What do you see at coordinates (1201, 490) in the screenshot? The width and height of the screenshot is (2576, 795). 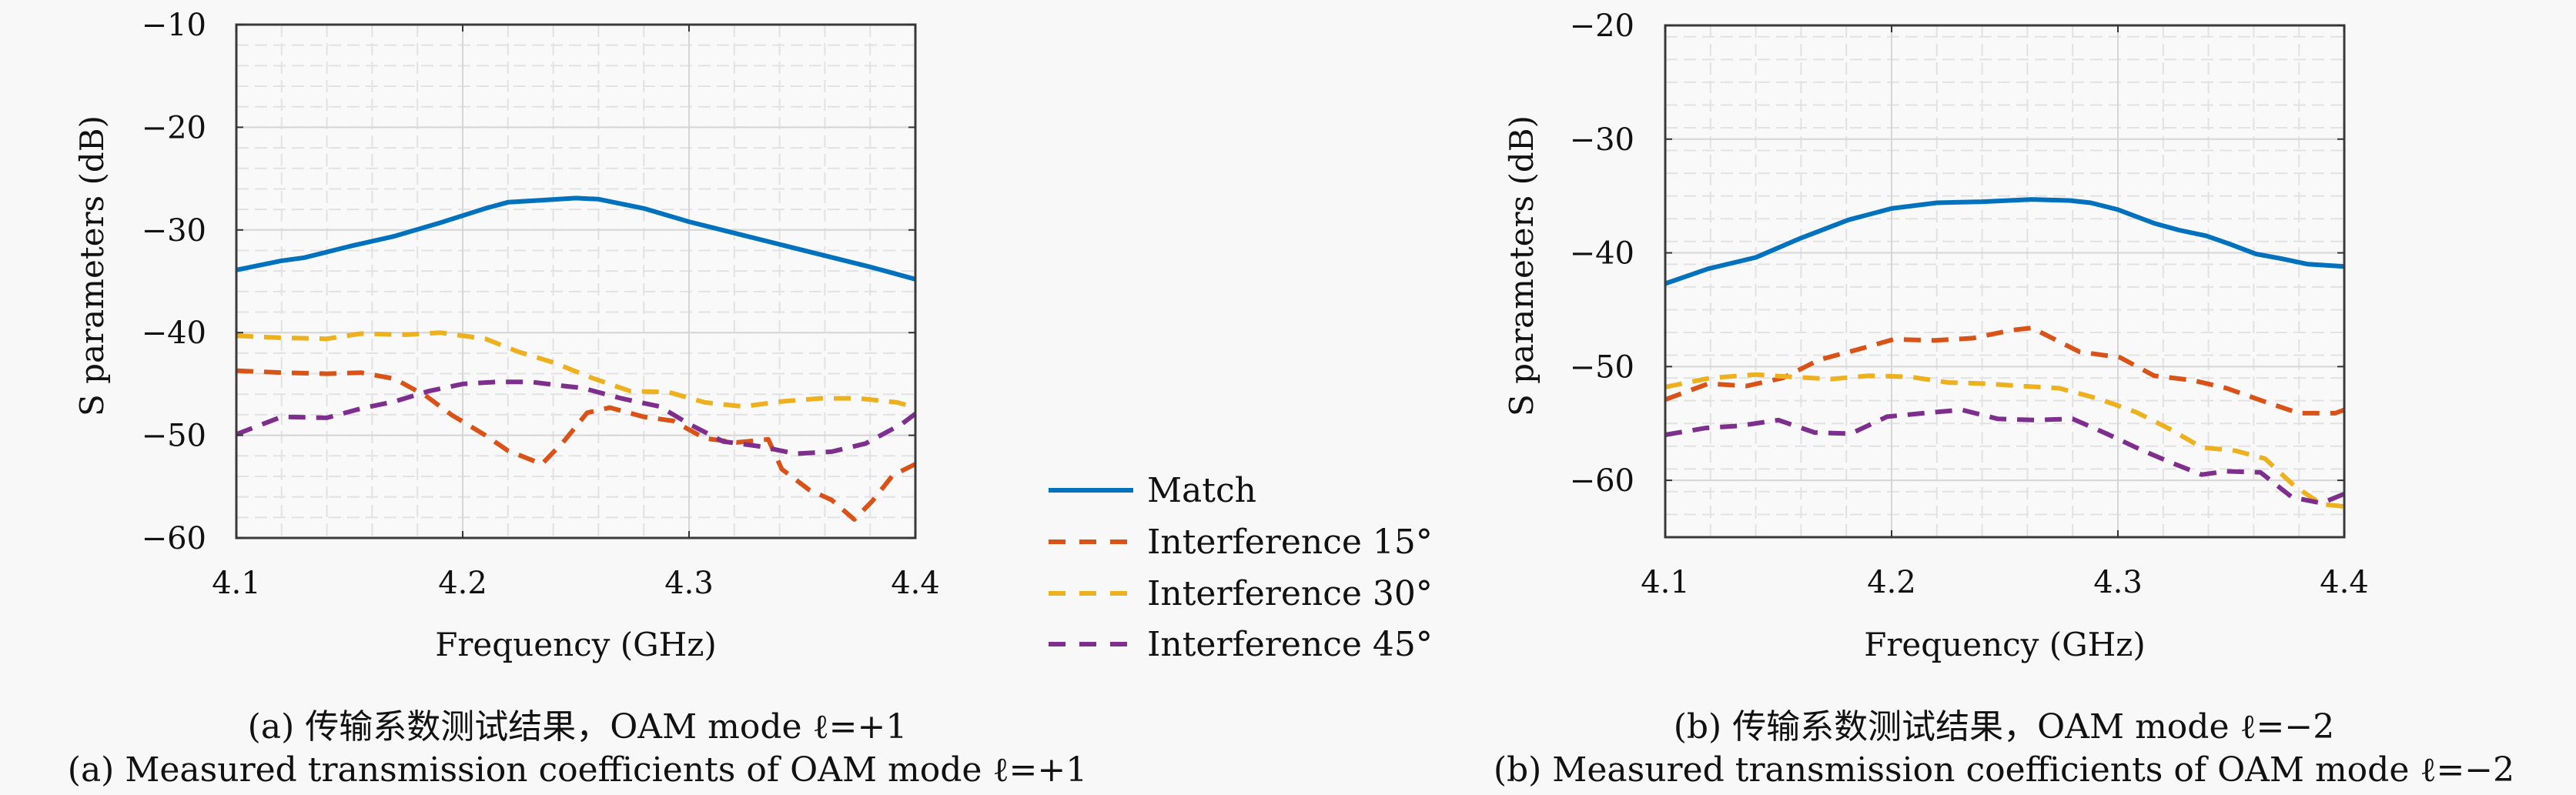 I see `legend-label: Match` at bounding box center [1201, 490].